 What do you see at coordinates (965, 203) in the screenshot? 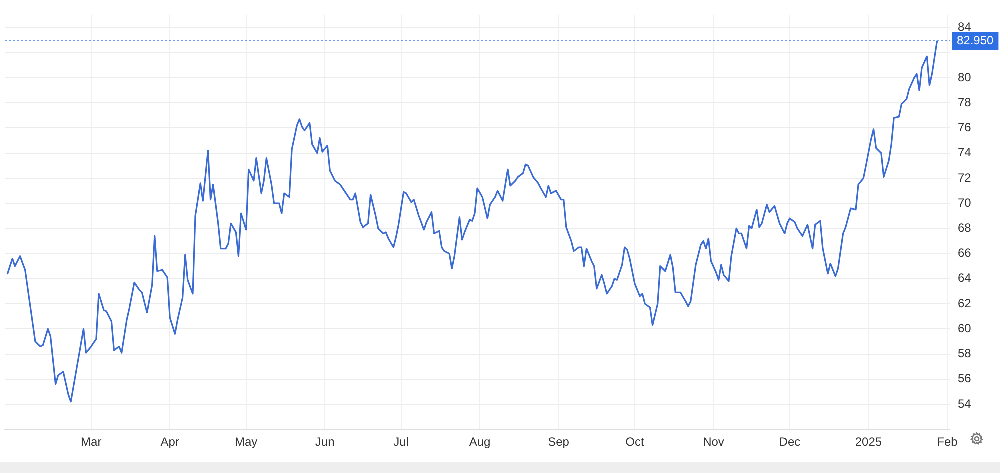
I see `y-tick-label: 70` at bounding box center [965, 203].